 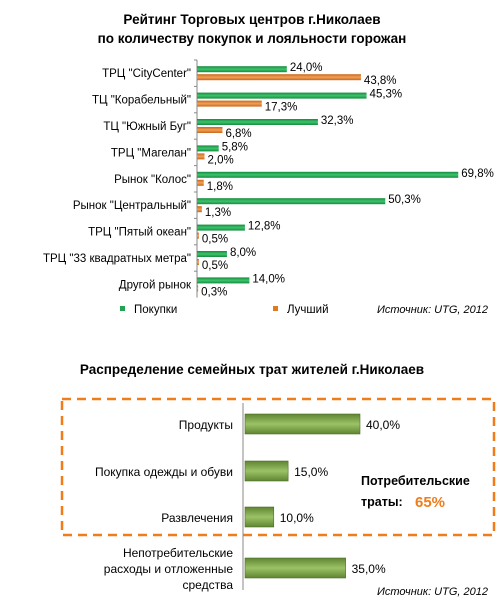 I want to click on data-label-best: 17,3%, so click(x=281, y=108).